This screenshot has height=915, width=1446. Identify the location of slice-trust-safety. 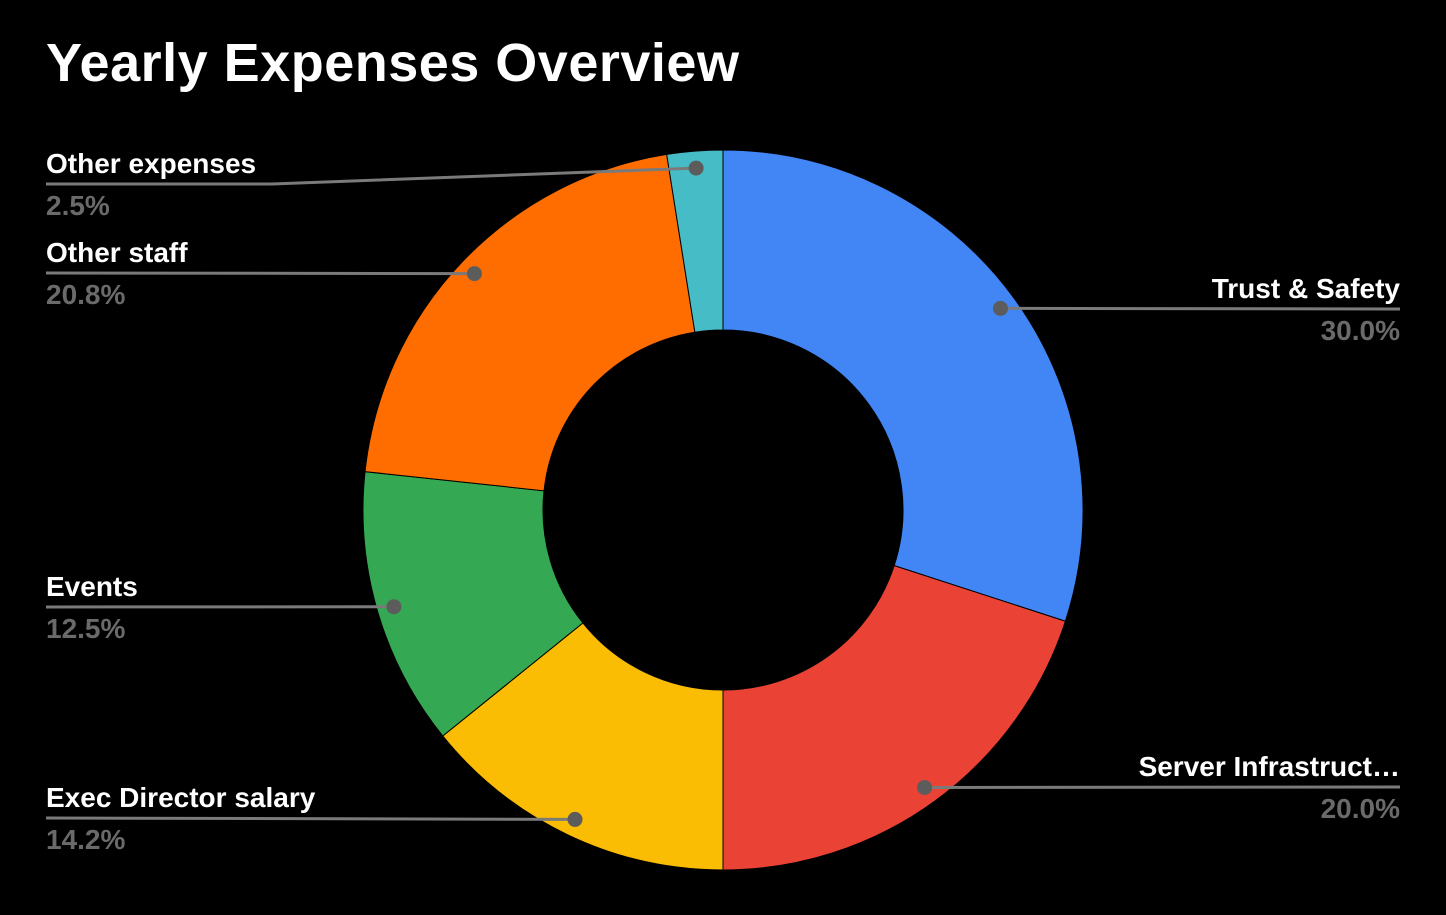
(903, 385).